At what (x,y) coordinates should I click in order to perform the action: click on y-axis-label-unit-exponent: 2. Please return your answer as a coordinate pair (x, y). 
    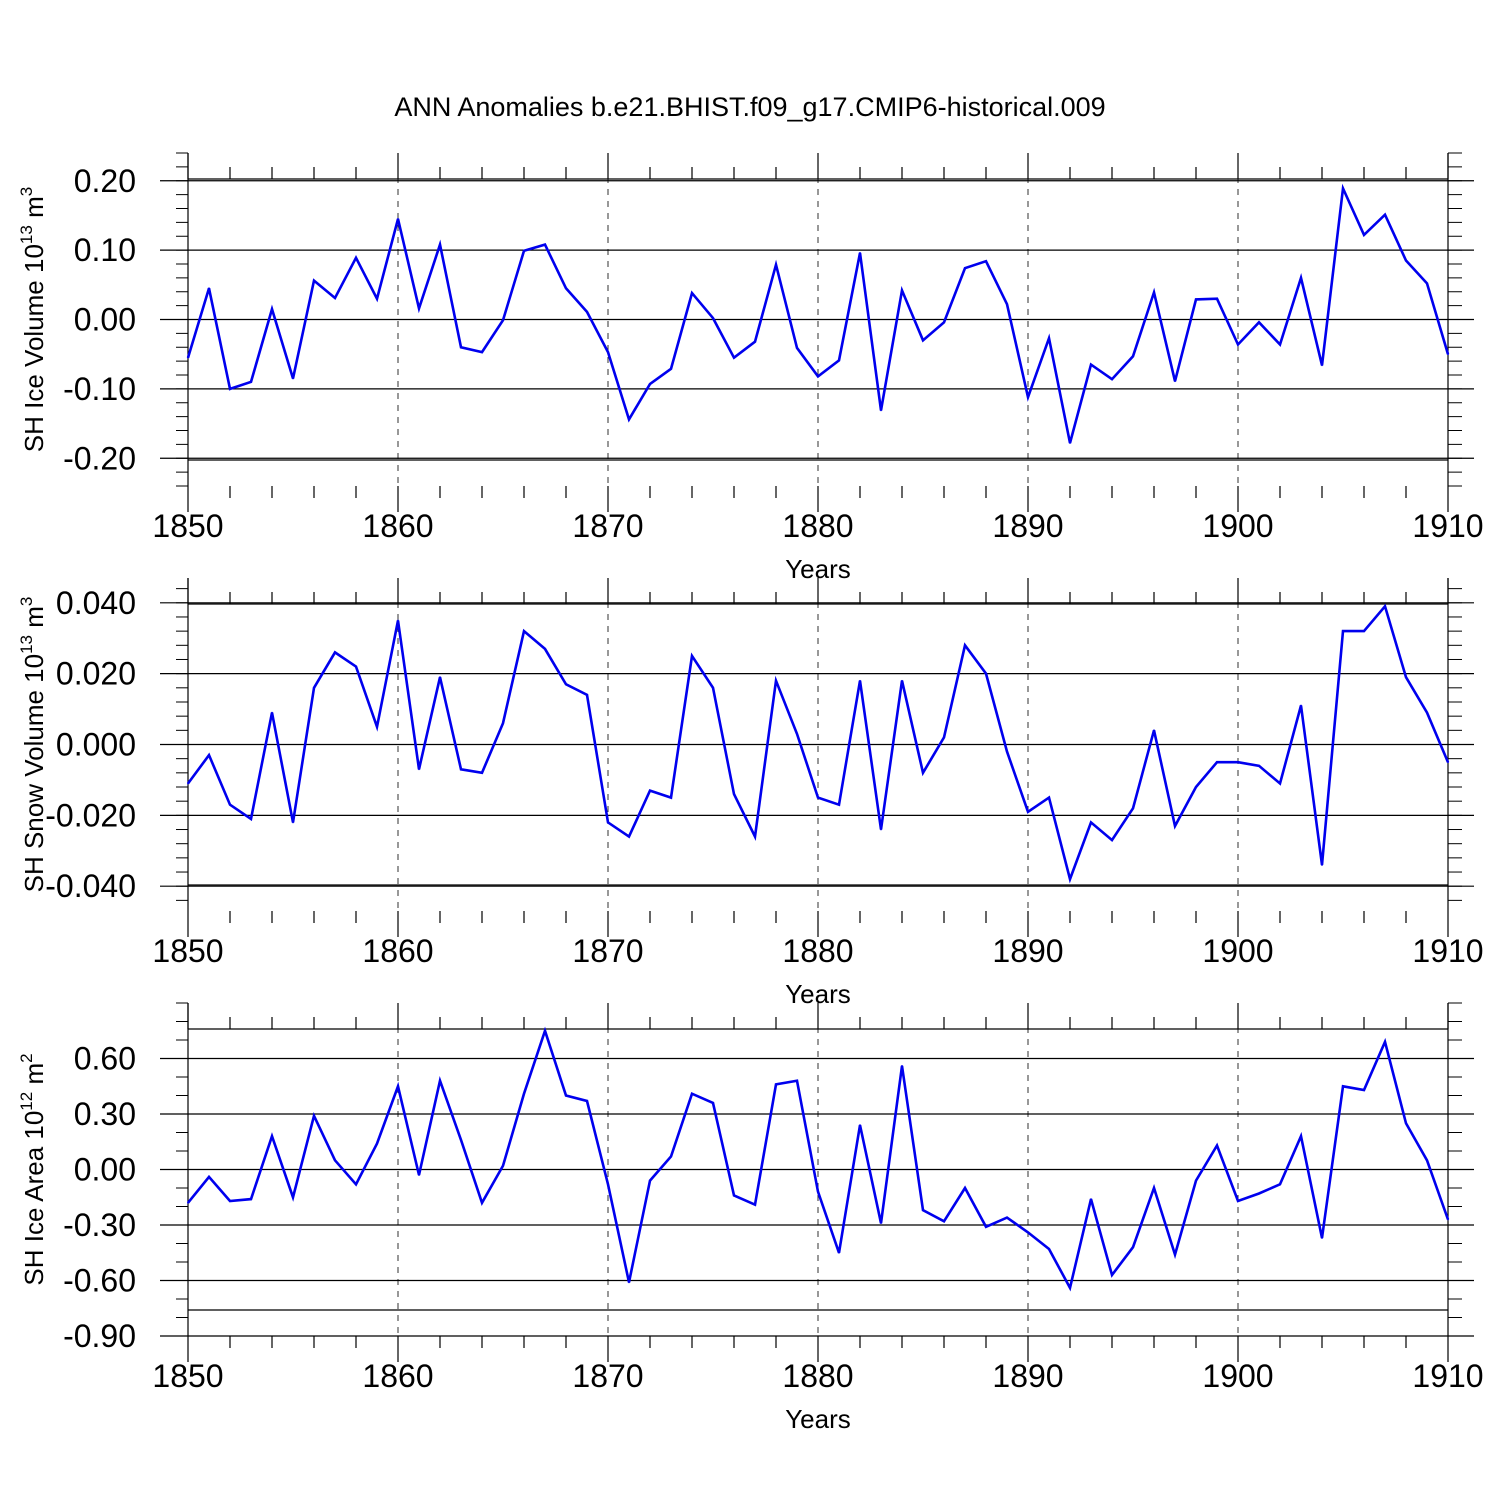
    Looking at the image, I should click on (26, 1057).